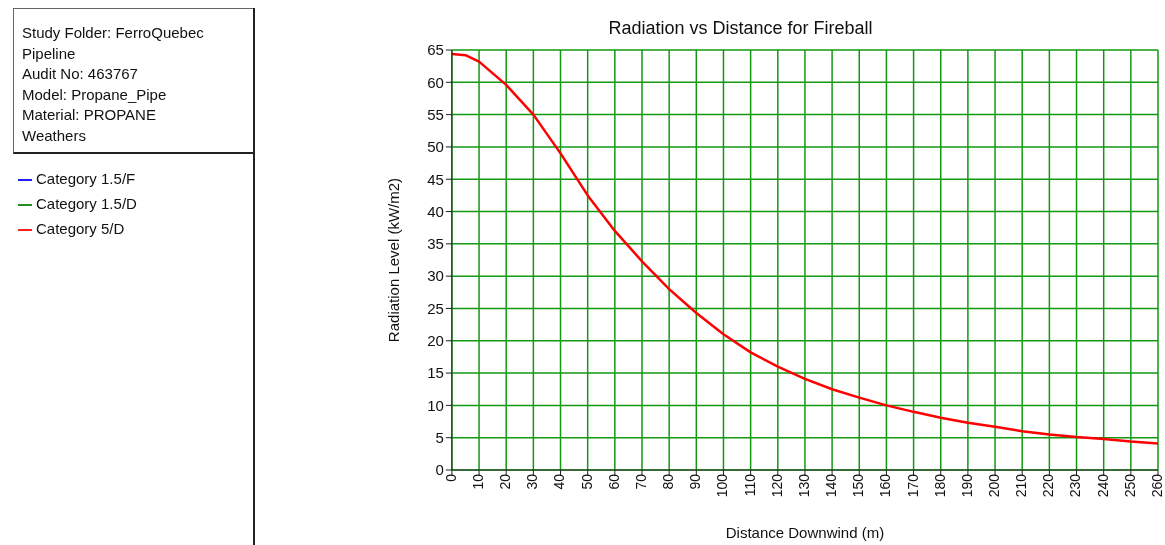 This screenshot has height=545, width=1165. What do you see at coordinates (749, 485) in the screenshot?
I see `x-tick-label: 110` at bounding box center [749, 485].